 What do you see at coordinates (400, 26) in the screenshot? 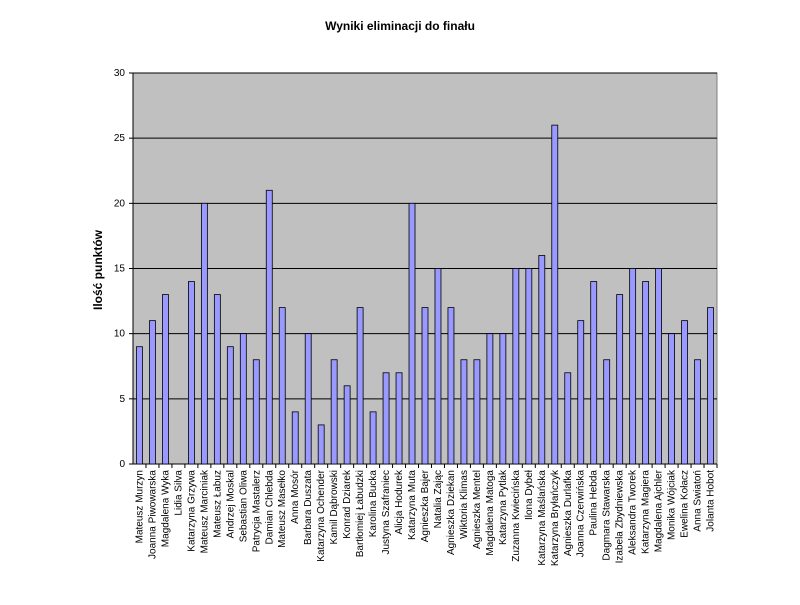
I see `chart-title: Wyniki eliminacji do finału` at bounding box center [400, 26].